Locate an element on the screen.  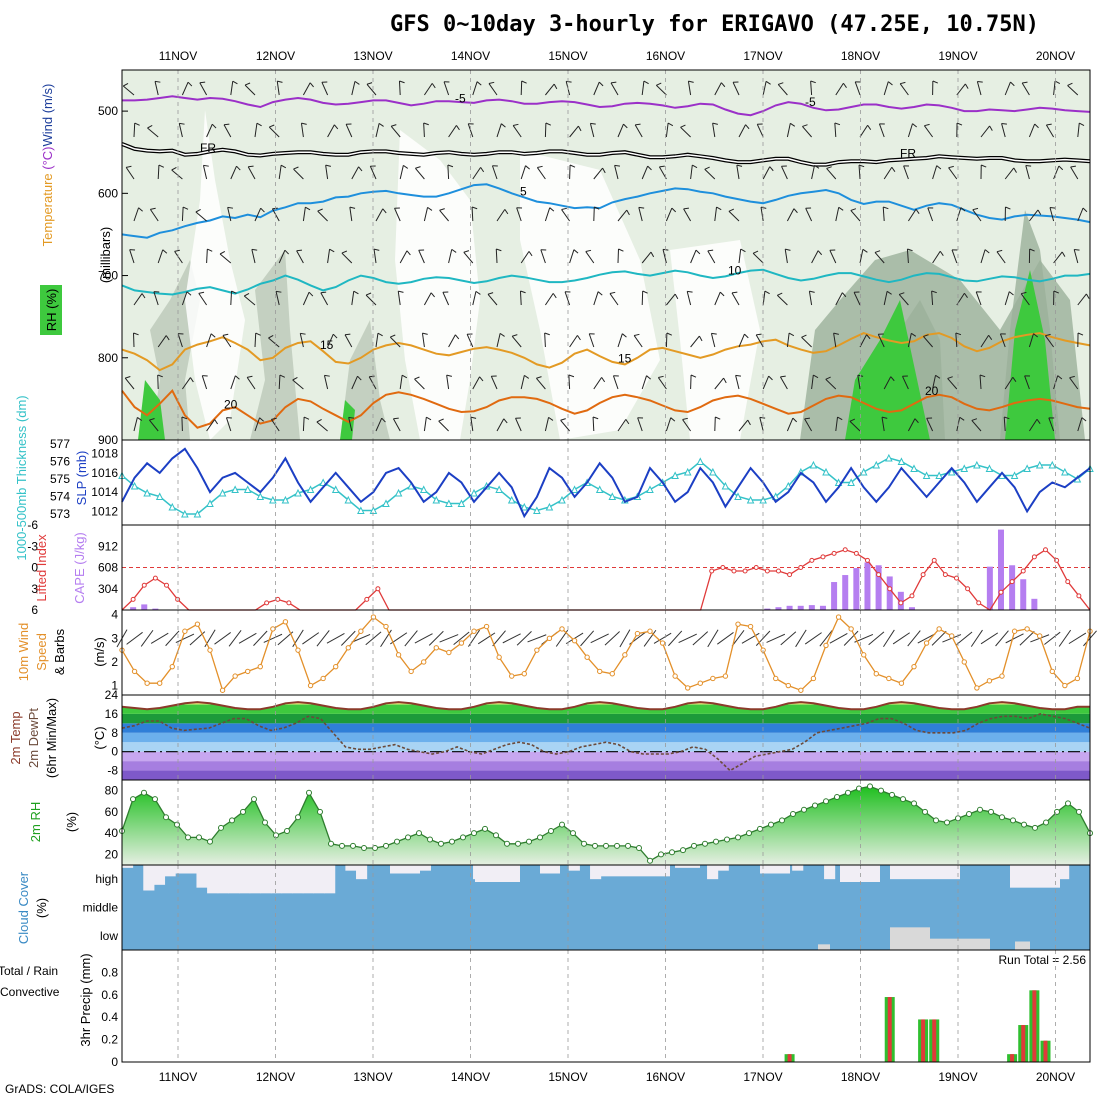
y-tick-label: 1016 is located at coordinates (104, 473).